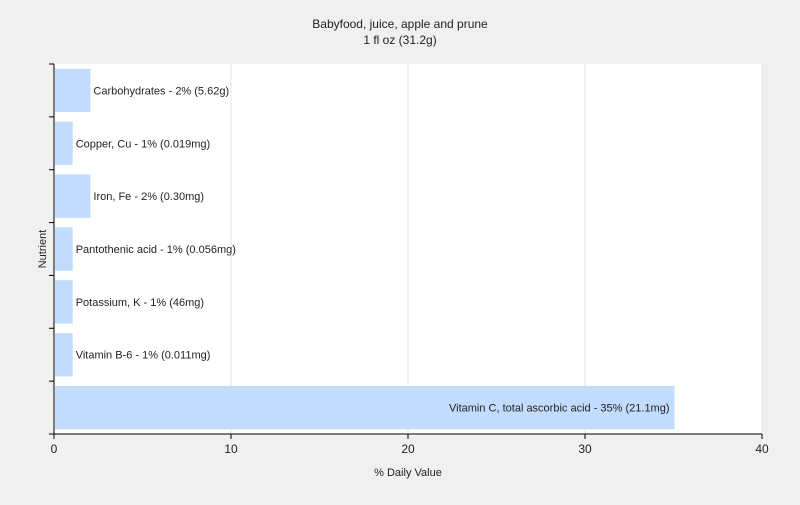 The height and width of the screenshot is (505, 800). Describe the element at coordinates (400, 24) in the screenshot. I see `chart-title: Babyfood, juice, apple and prune` at that location.